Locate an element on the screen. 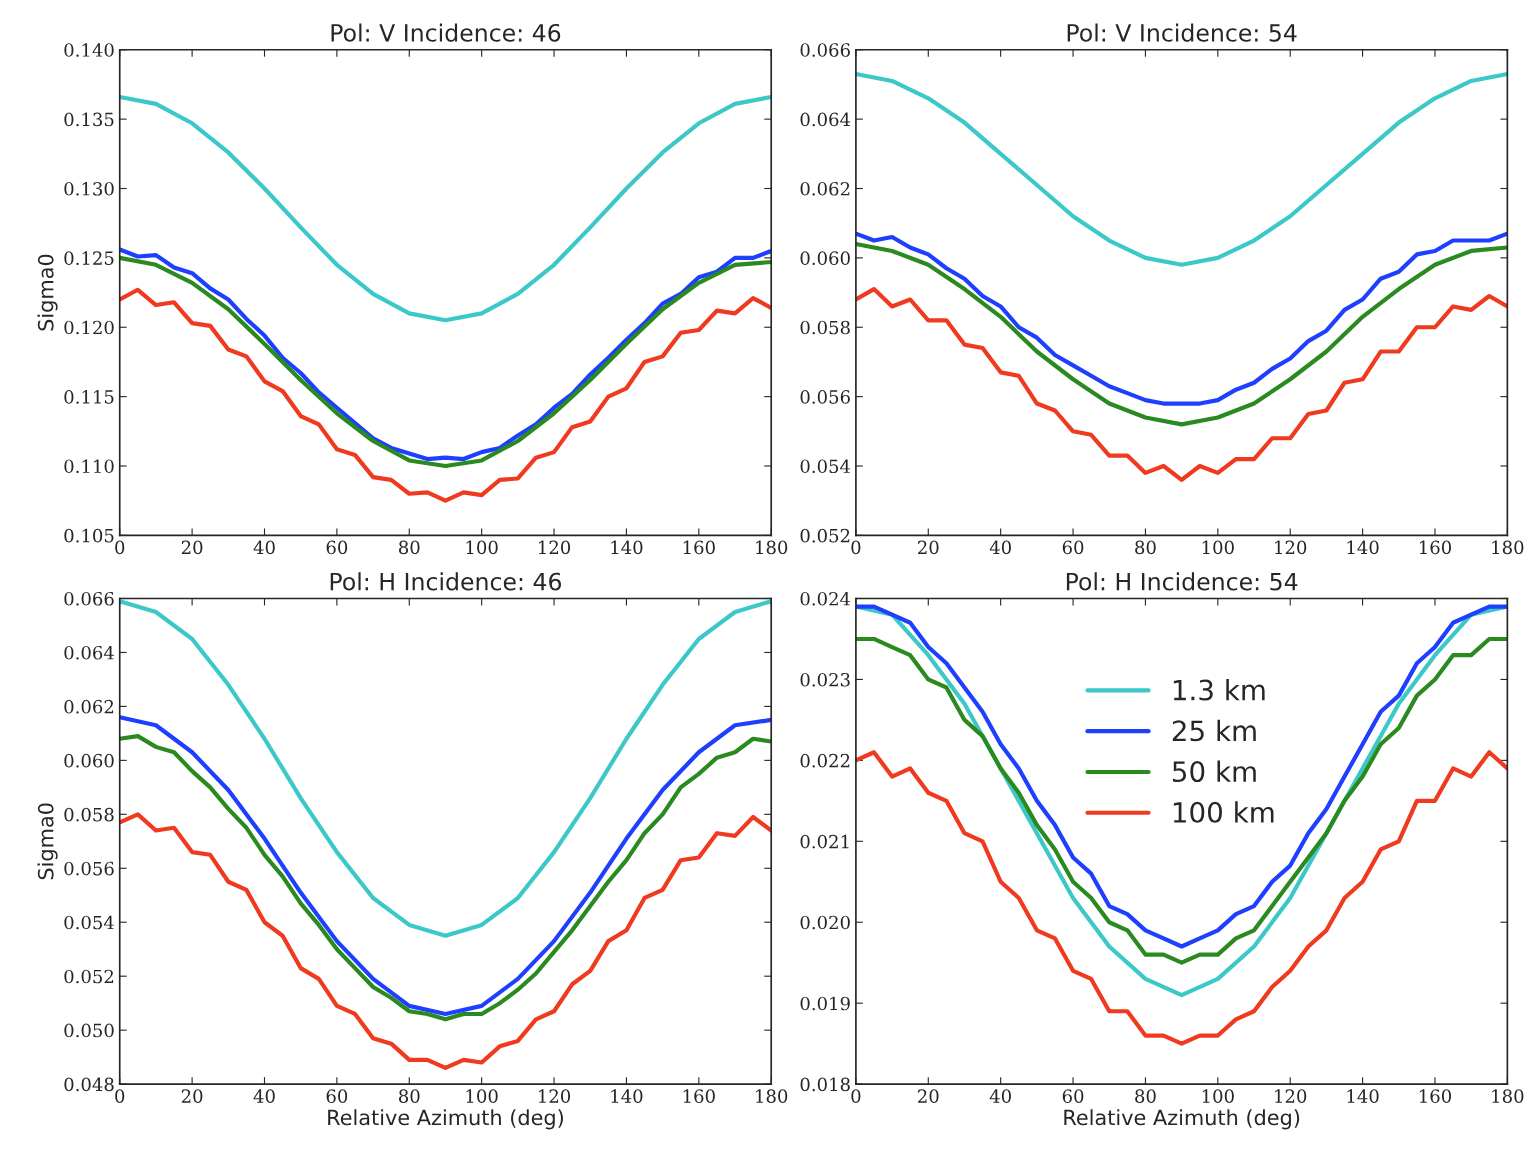 The width and height of the screenshot is (1535, 1157). y-tick-label: 0.048 is located at coordinates (89, 1084).